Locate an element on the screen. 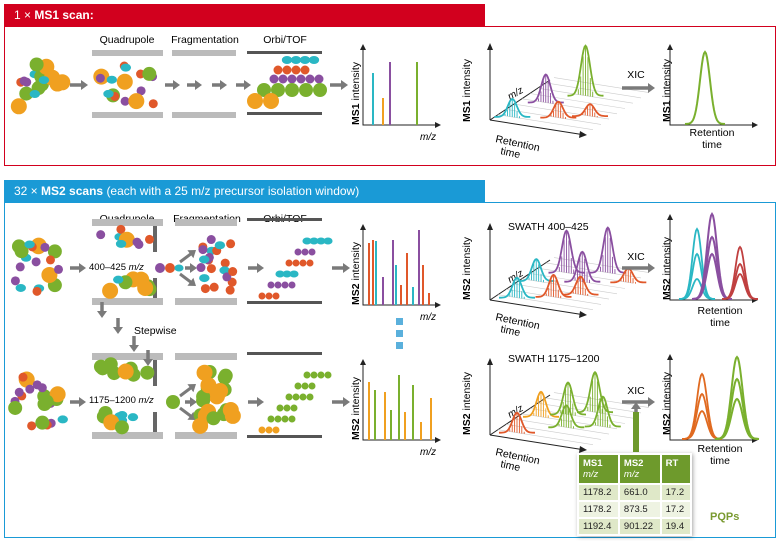 Image resolution: width=779 pixels, height=541 pixels. ms1-count: 1 × is located at coordinates (23, 15).